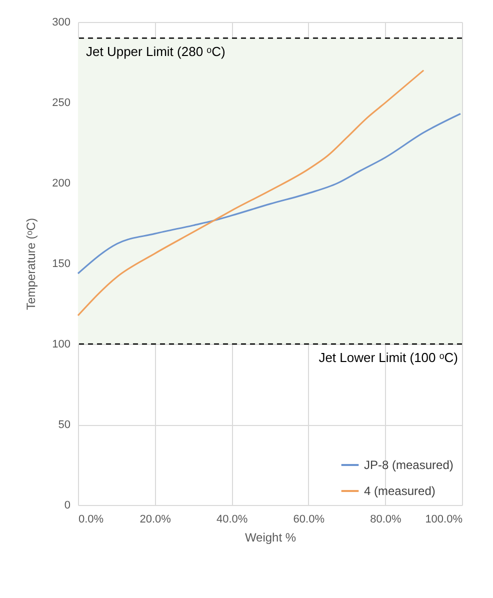 The width and height of the screenshot is (493, 598). Describe the element at coordinates (444, 520) in the screenshot. I see `x-tick-label: 100.0%` at that location.